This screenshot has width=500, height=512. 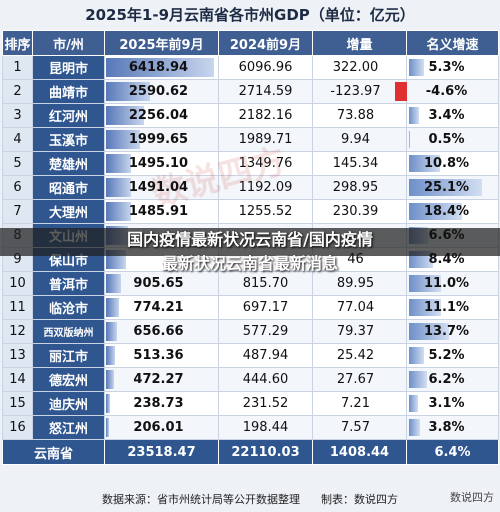 I want to click on gdp2025-cell: 206.01, so click(x=161, y=427).